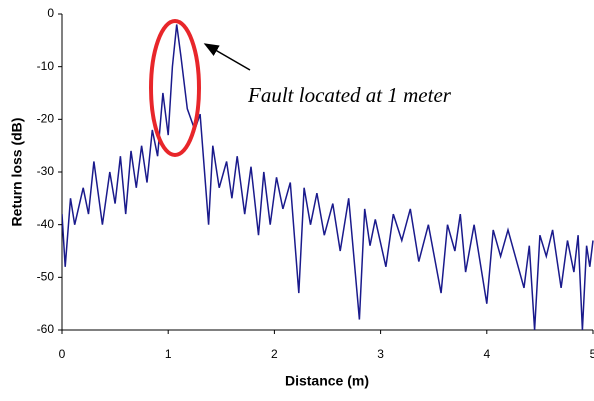  What do you see at coordinates (46, 66) in the screenshot?
I see `y-tick-label: -10` at bounding box center [46, 66].